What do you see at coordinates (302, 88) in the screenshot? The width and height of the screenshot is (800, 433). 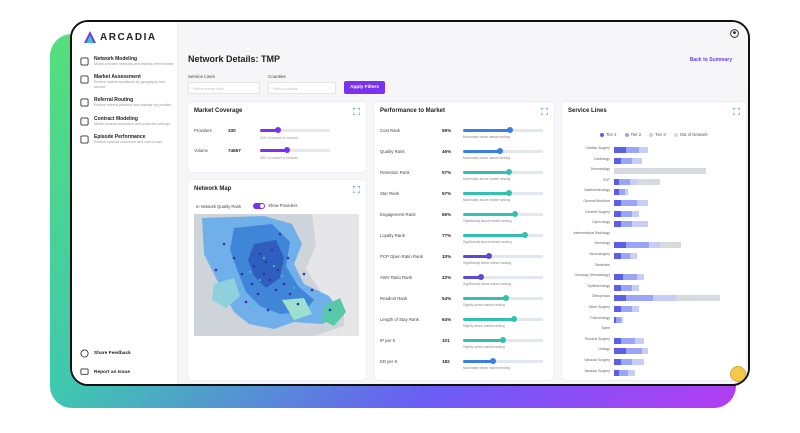 I see `counties-select: Select counties` at bounding box center [302, 88].